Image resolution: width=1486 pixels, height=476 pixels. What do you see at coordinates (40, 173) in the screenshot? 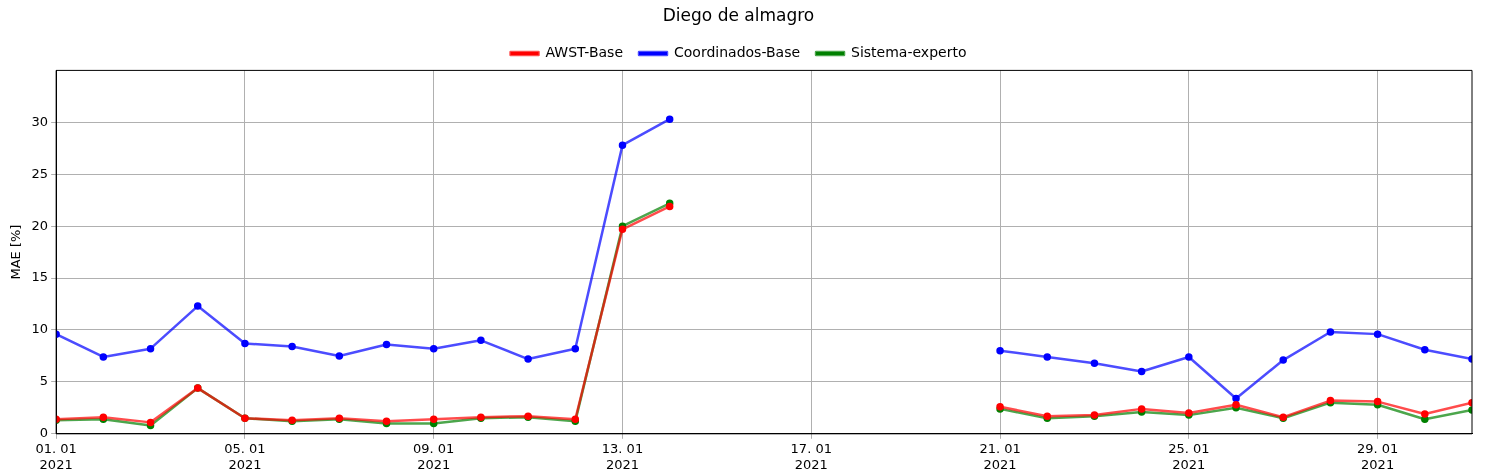
I see `y-tick-label: 25` at bounding box center [40, 173].